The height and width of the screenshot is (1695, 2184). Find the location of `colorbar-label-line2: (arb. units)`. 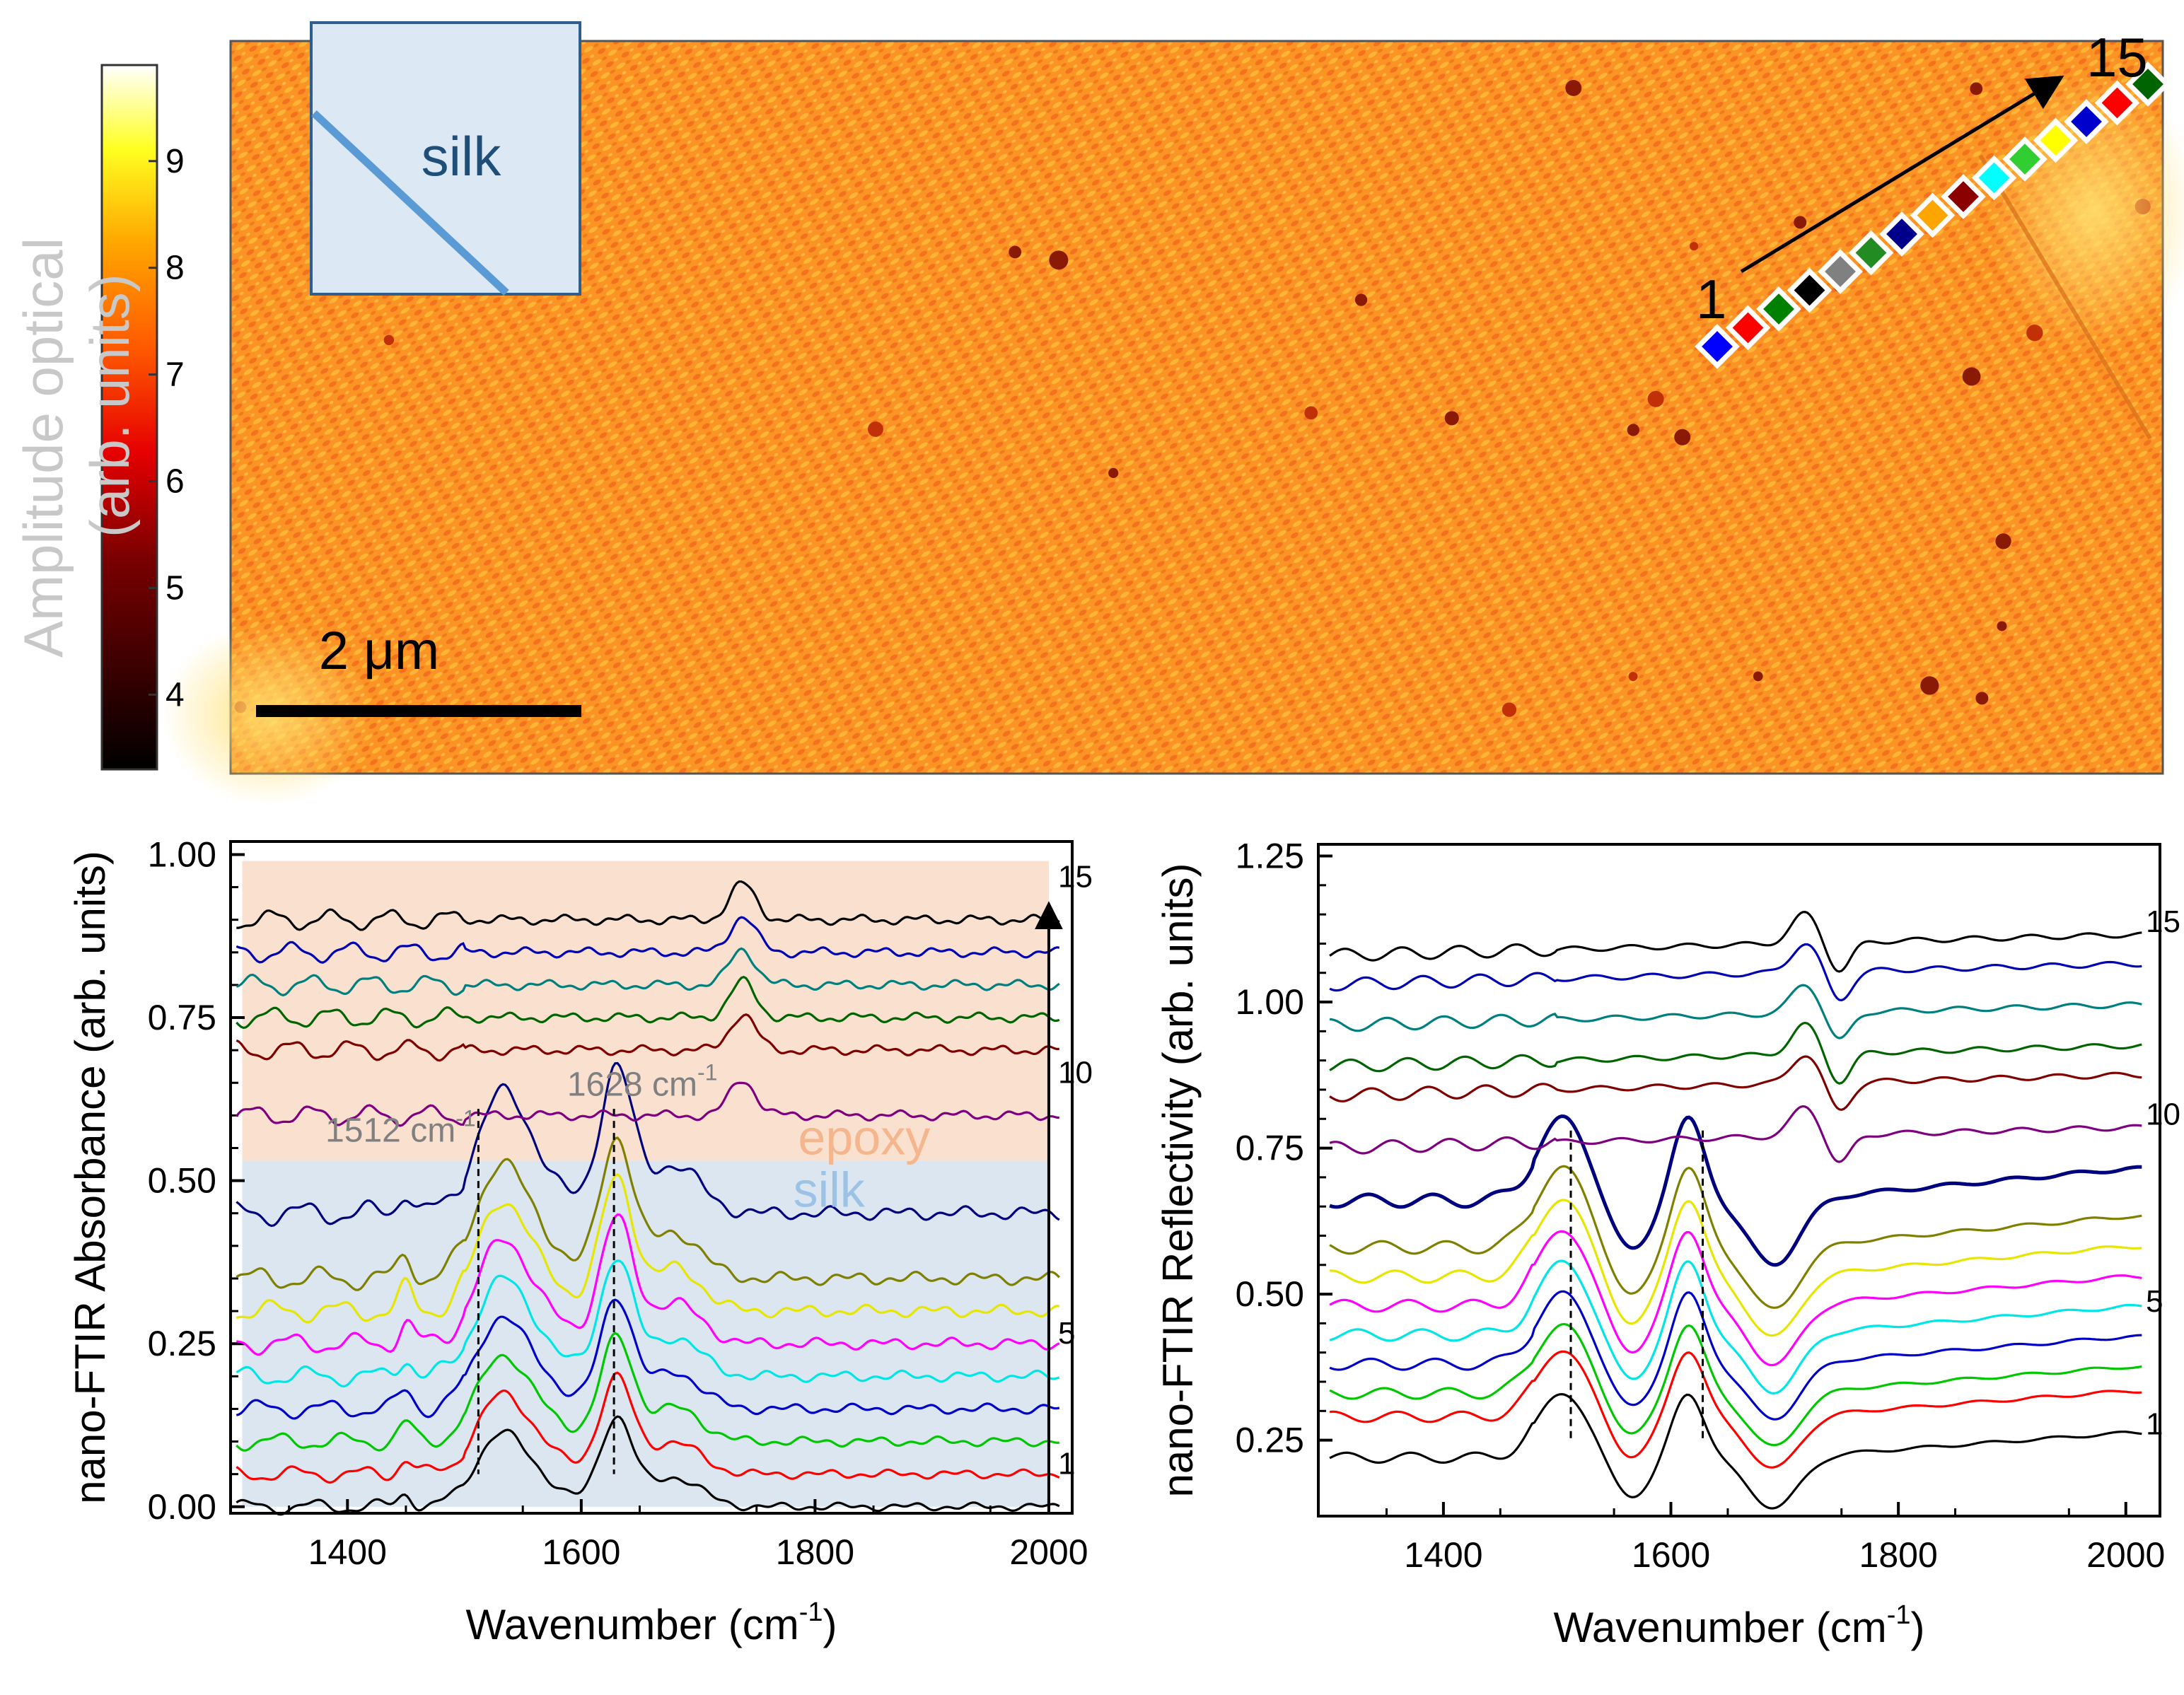

colorbar-label-line2: (arb. units) is located at coordinates (110, 405).